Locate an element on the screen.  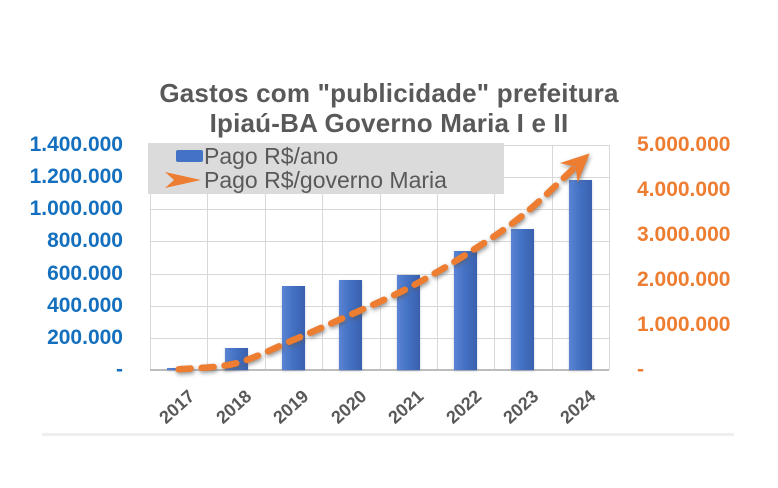
y-axis-left-tick-label: 600.000 is located at coordinates (85, 273).